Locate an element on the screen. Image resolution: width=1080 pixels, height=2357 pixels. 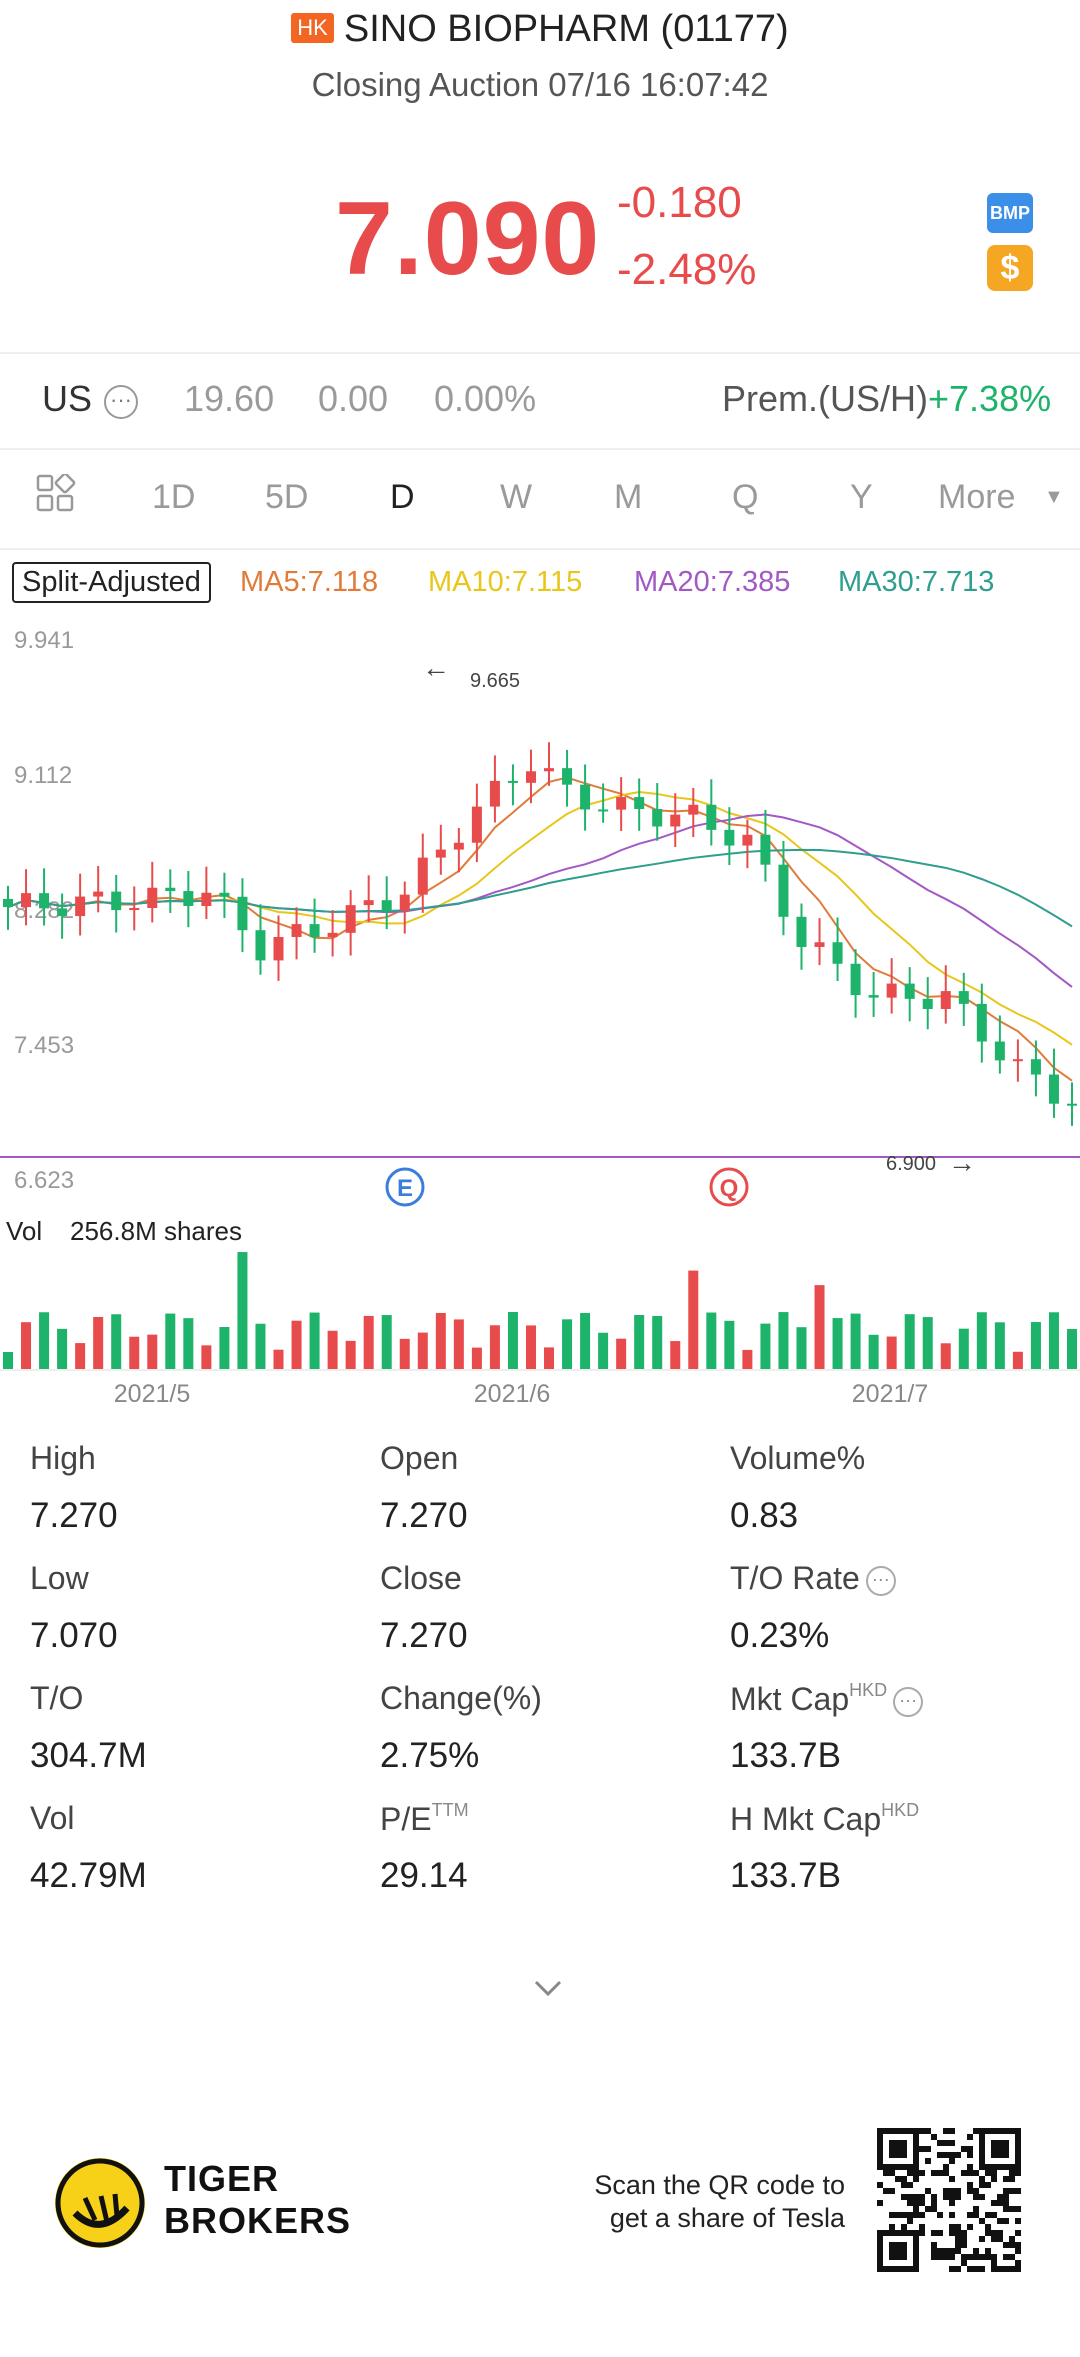
bmp-icon: BMP is located at coordinates (1010, 213).